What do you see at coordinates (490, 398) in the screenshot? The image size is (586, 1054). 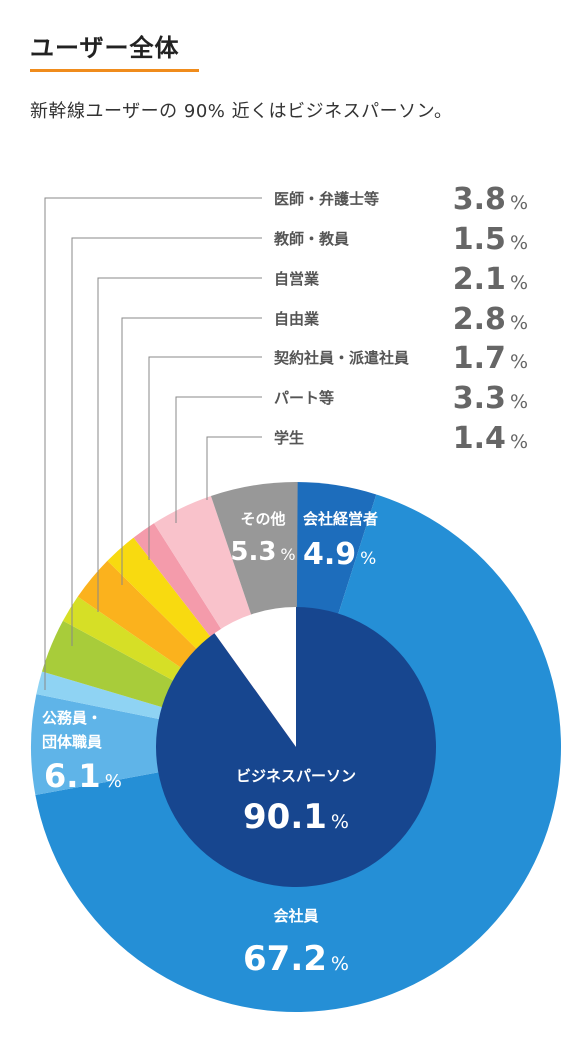 I see `legend-value-5: 3.3%` at bounding box center [490, 398].